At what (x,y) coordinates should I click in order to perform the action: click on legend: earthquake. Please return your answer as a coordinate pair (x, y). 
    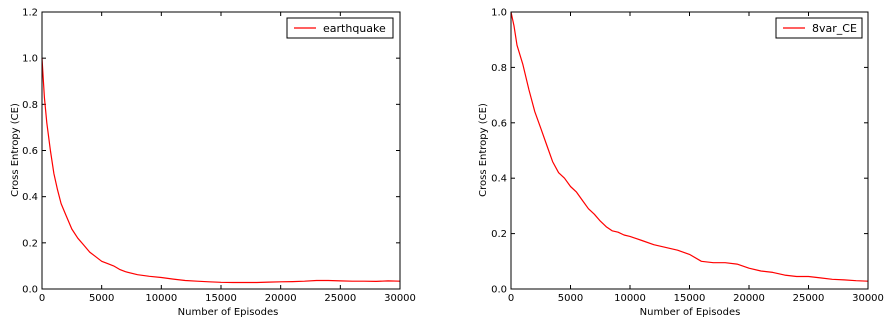
    Looking at the image, I should click on (340, 28).